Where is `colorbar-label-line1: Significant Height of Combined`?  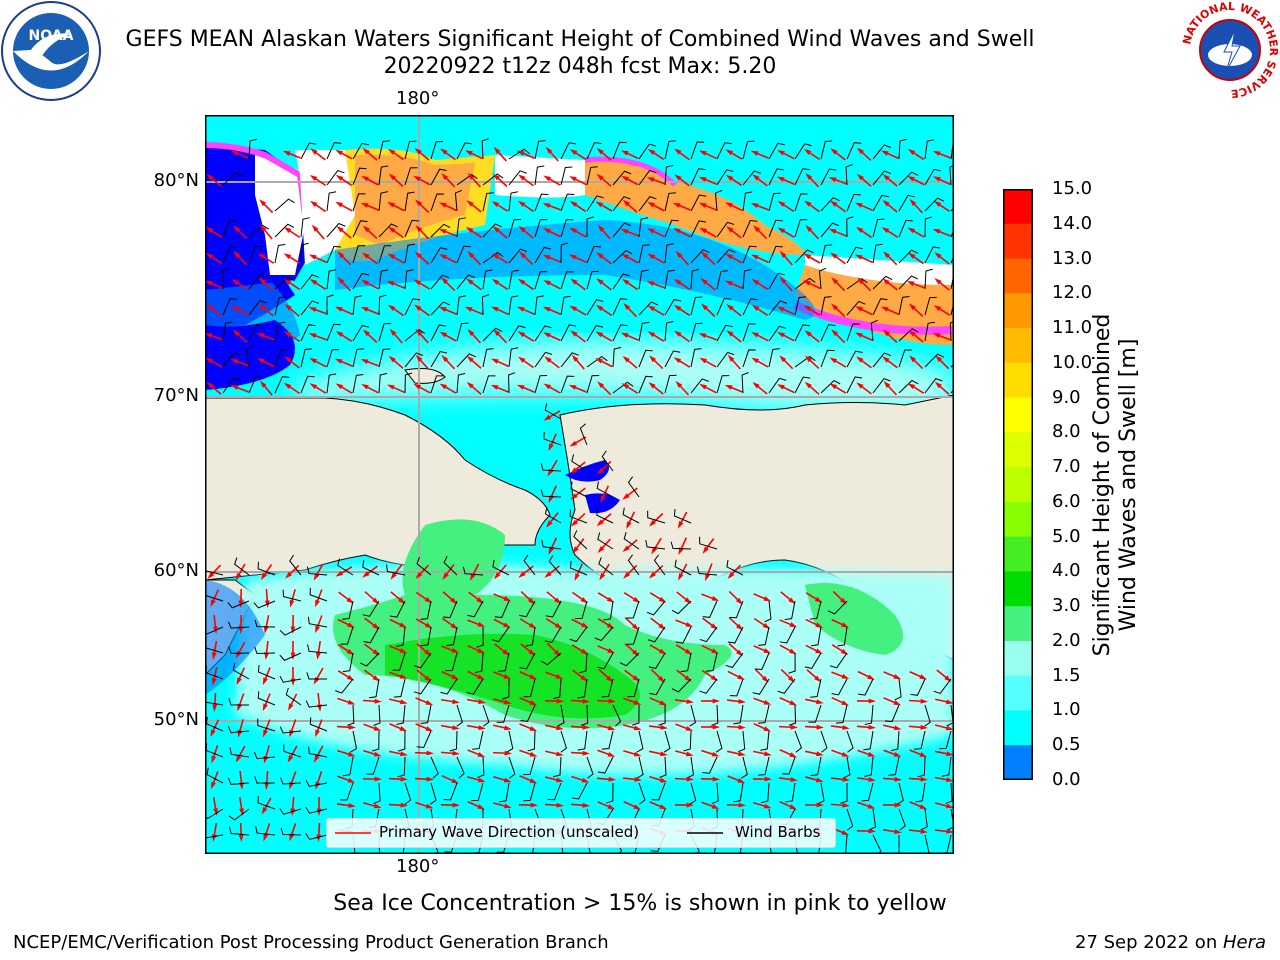 colorbar-label-line1: Significant Height of Combined is located at coordinates (1102, 485).